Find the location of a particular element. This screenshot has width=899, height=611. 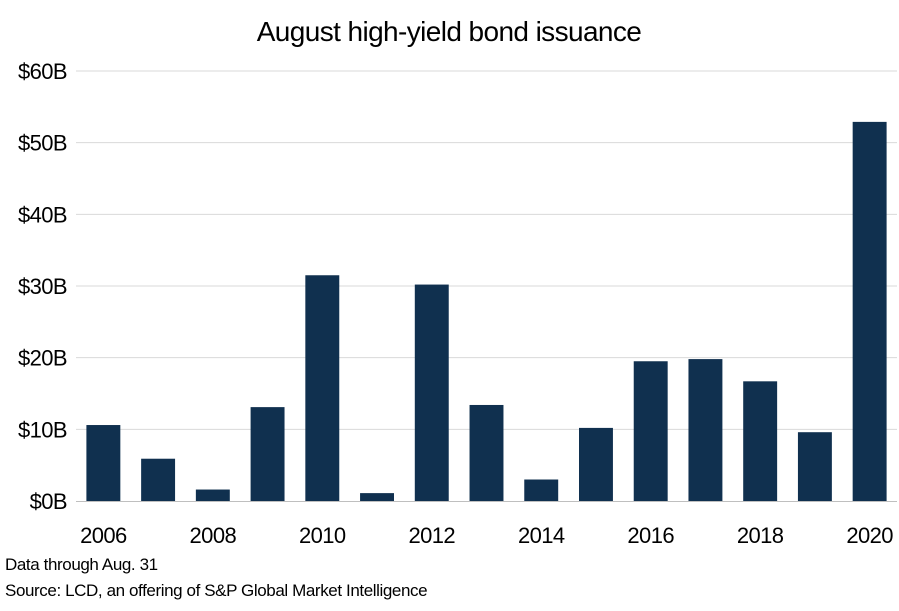

bar-2014 is located at coordinates (541, 490).